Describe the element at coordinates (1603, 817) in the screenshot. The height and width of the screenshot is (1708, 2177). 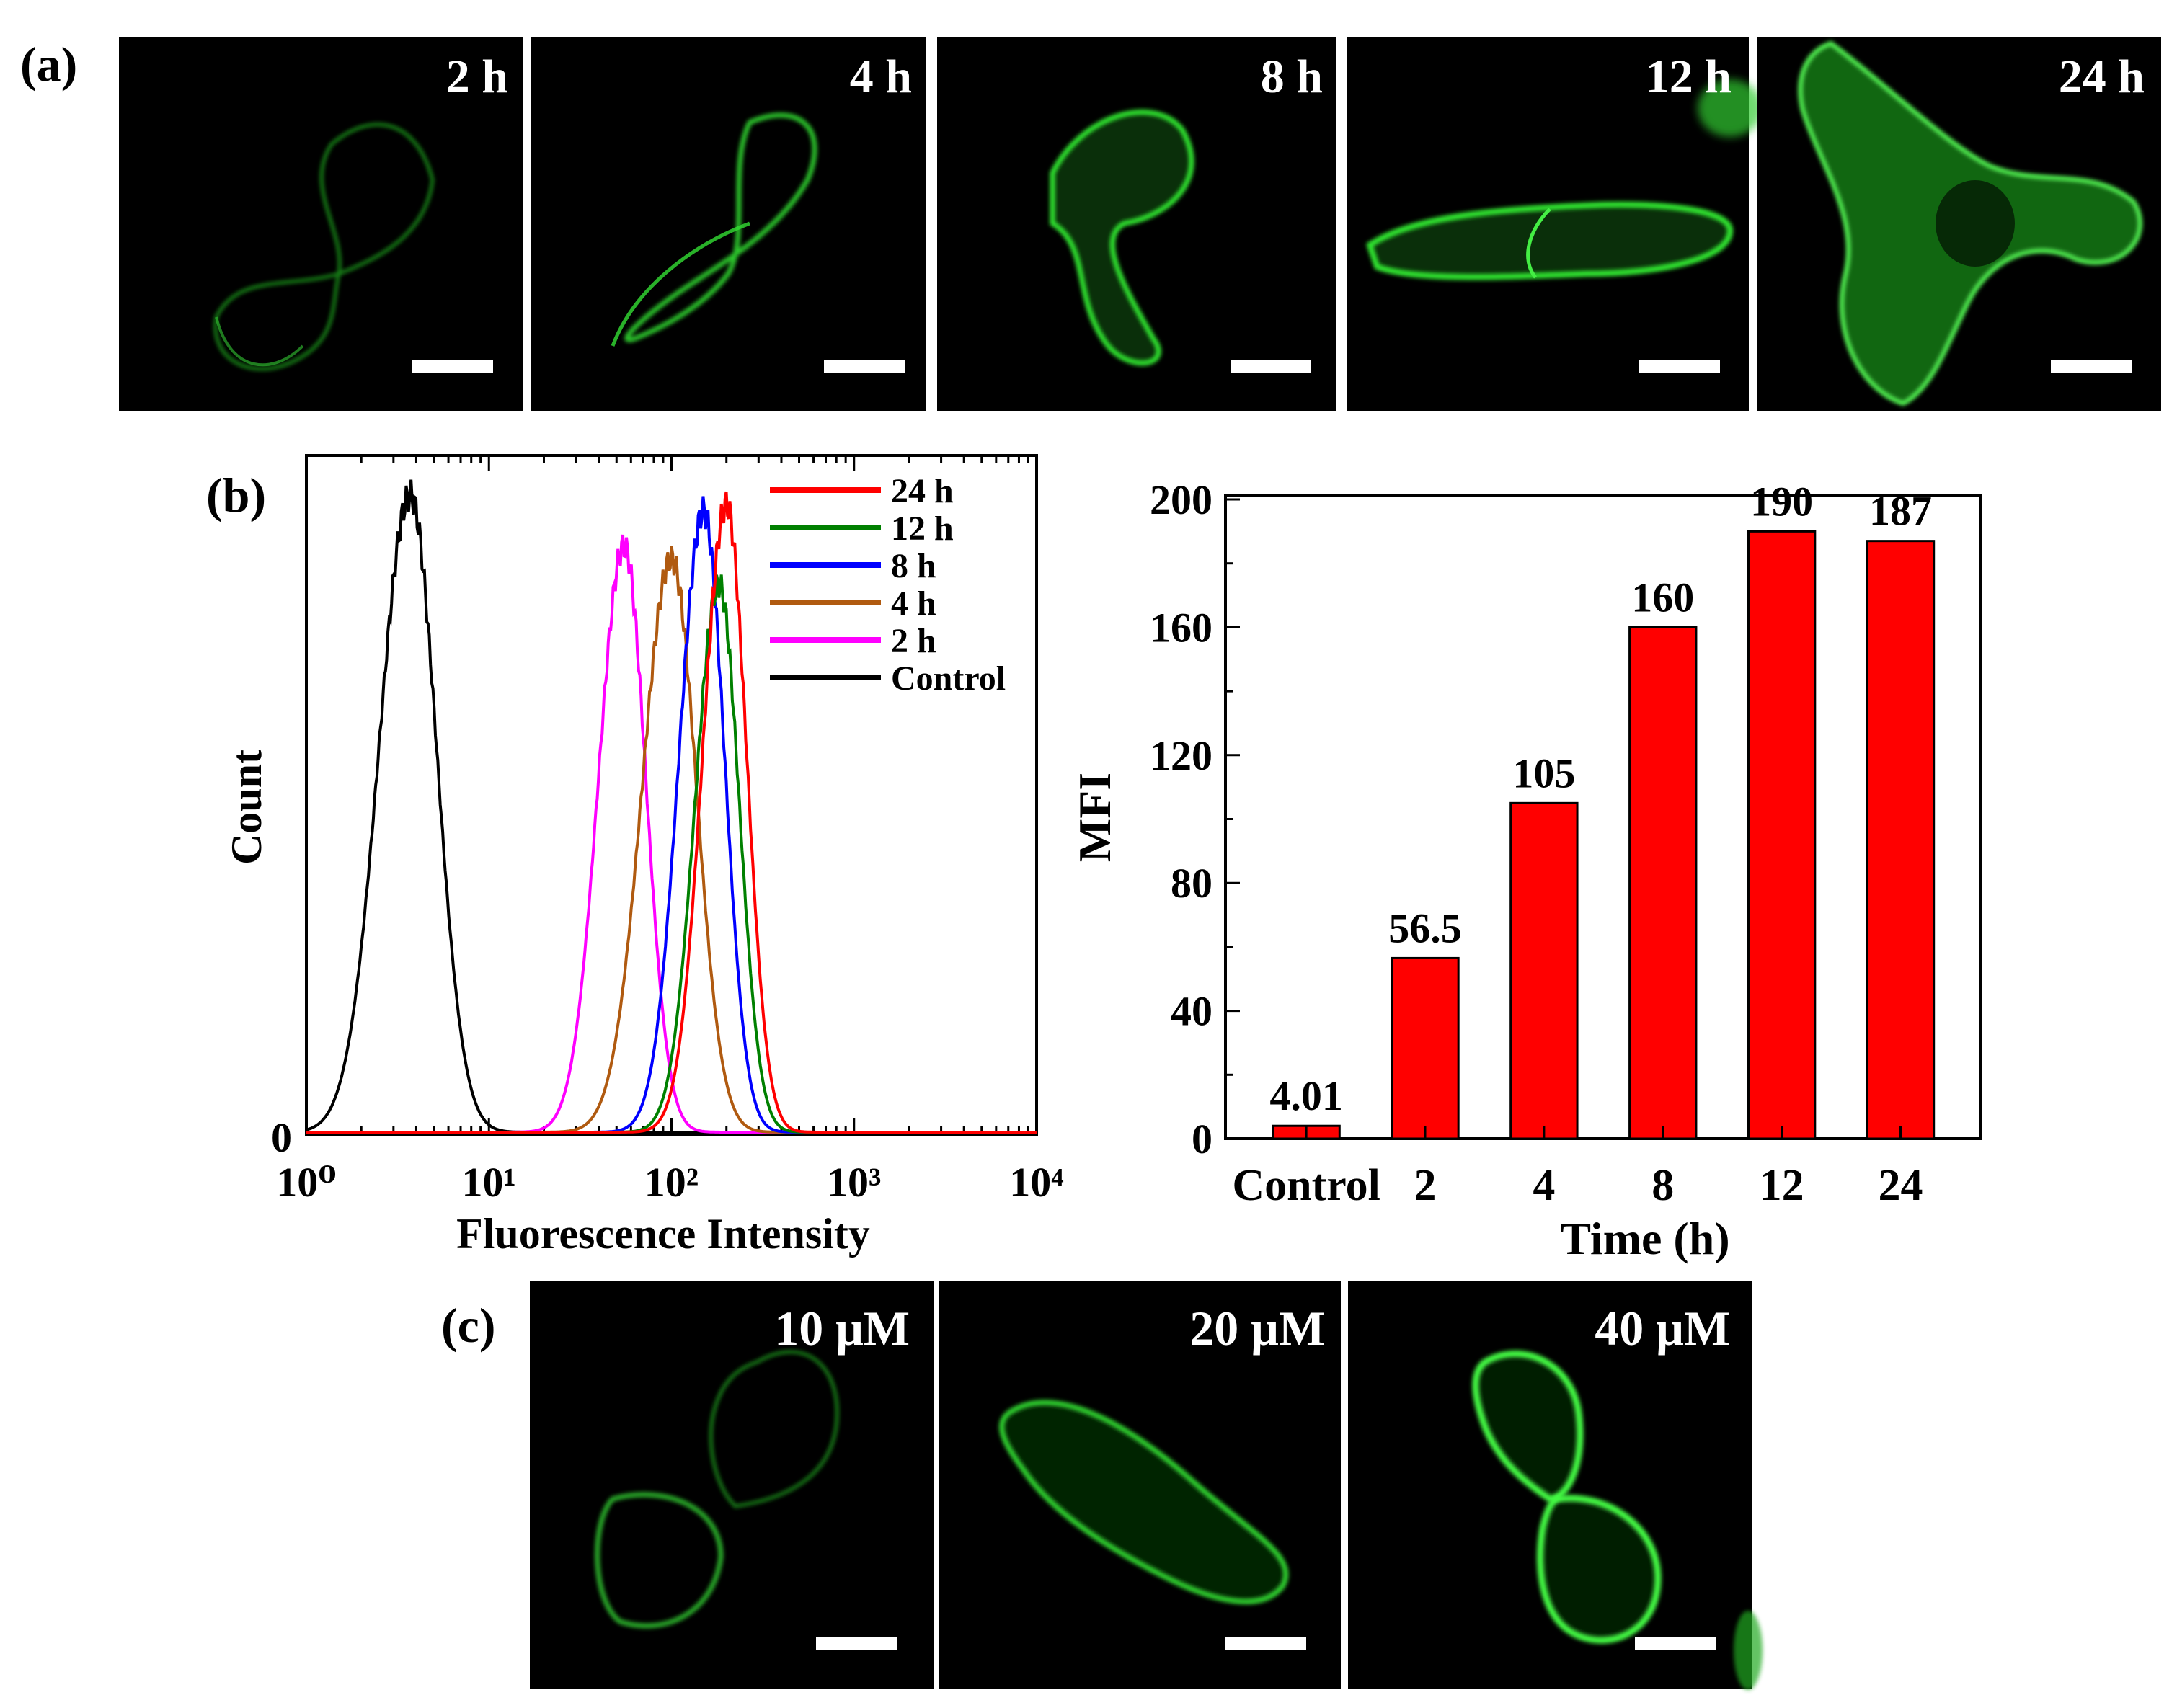
I see `plot-frame` at that location.